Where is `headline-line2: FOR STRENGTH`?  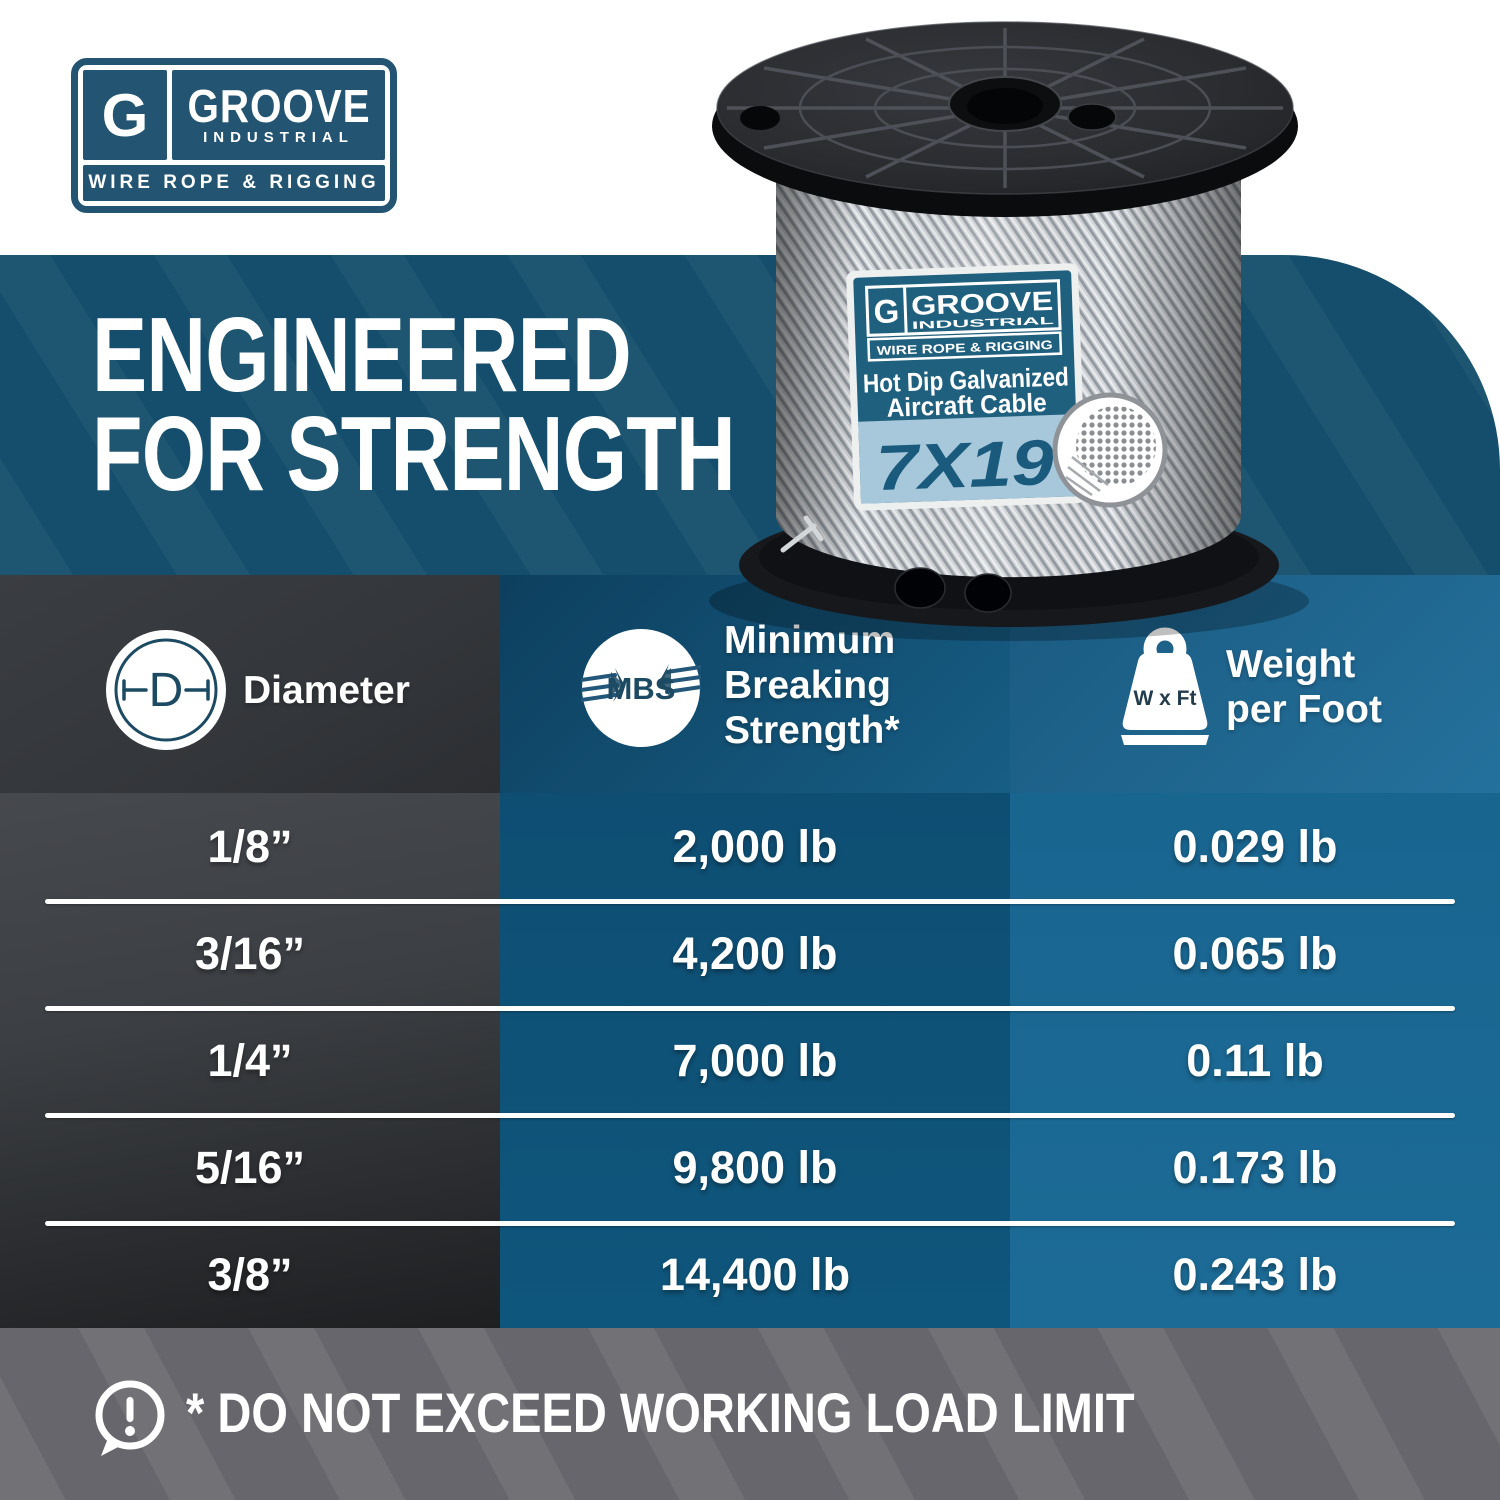
headline-line2: FOR STRENGTH is located at coordinates (414, 454).